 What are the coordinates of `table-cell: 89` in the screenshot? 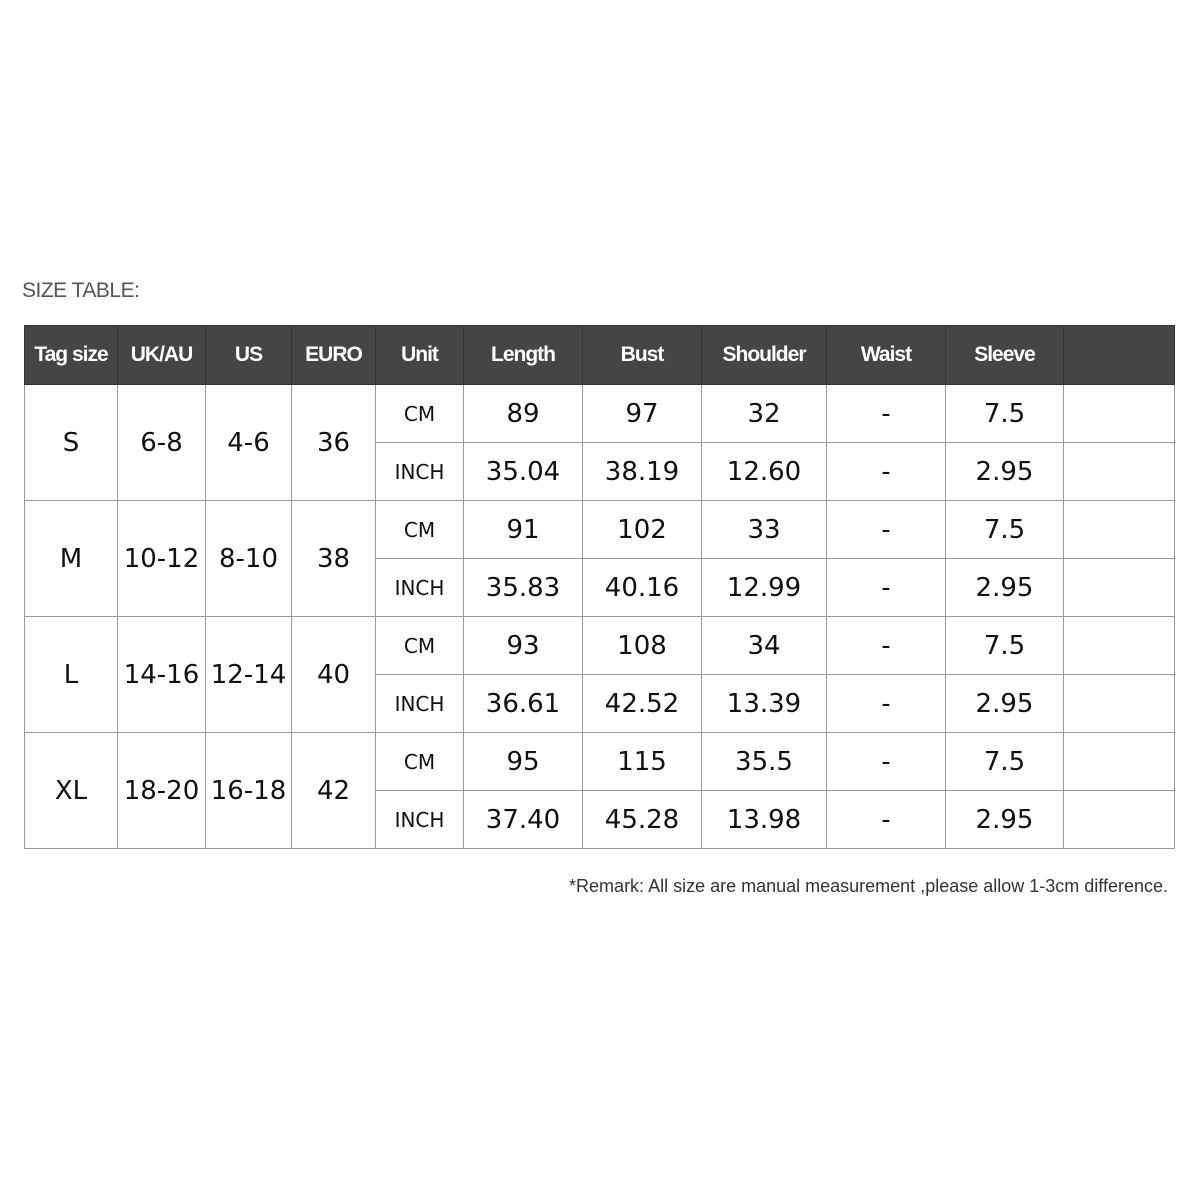 It's located at (523, 413).